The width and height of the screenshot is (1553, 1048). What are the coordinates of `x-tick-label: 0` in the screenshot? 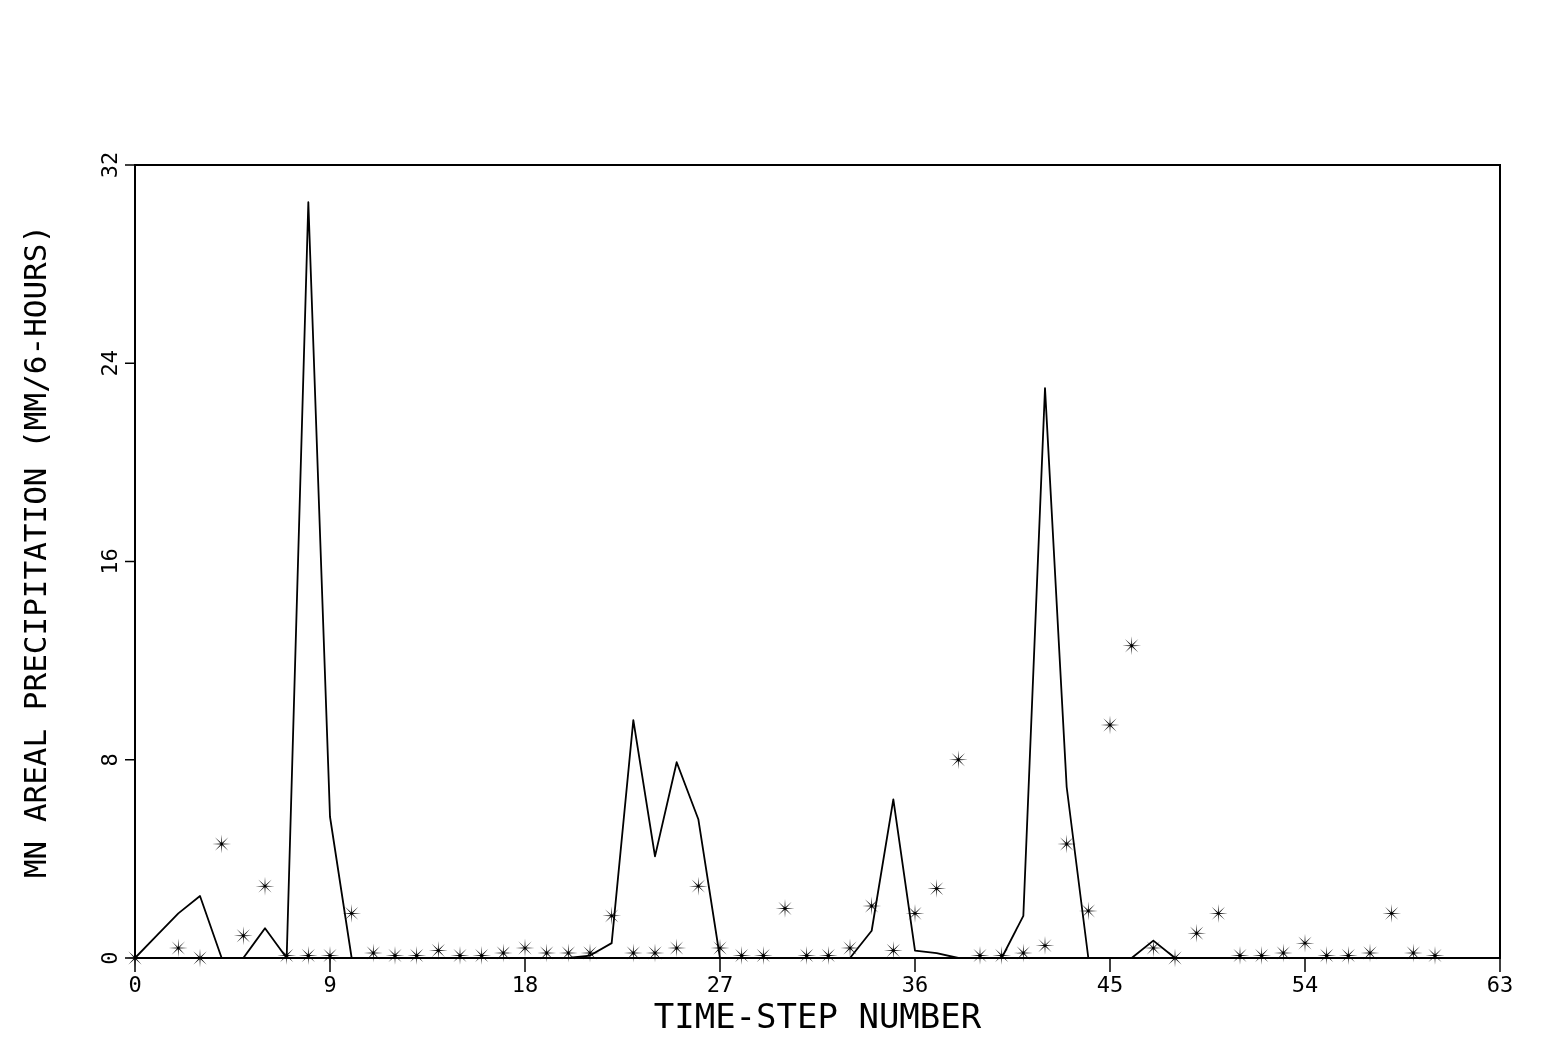 It's located at (135, 984).